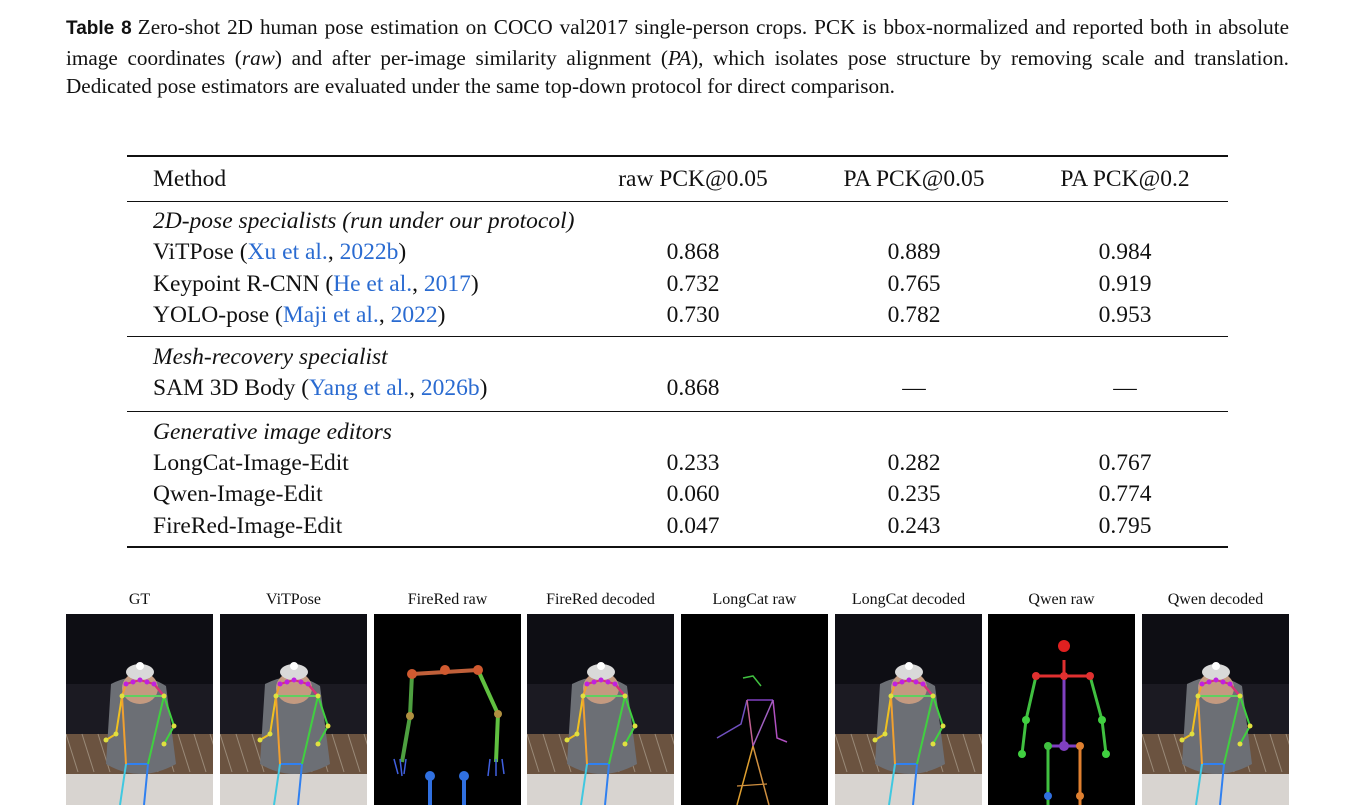  I want to click on method-cell: YOLO-pose (Maji et al., 2022), so click(299, 314).